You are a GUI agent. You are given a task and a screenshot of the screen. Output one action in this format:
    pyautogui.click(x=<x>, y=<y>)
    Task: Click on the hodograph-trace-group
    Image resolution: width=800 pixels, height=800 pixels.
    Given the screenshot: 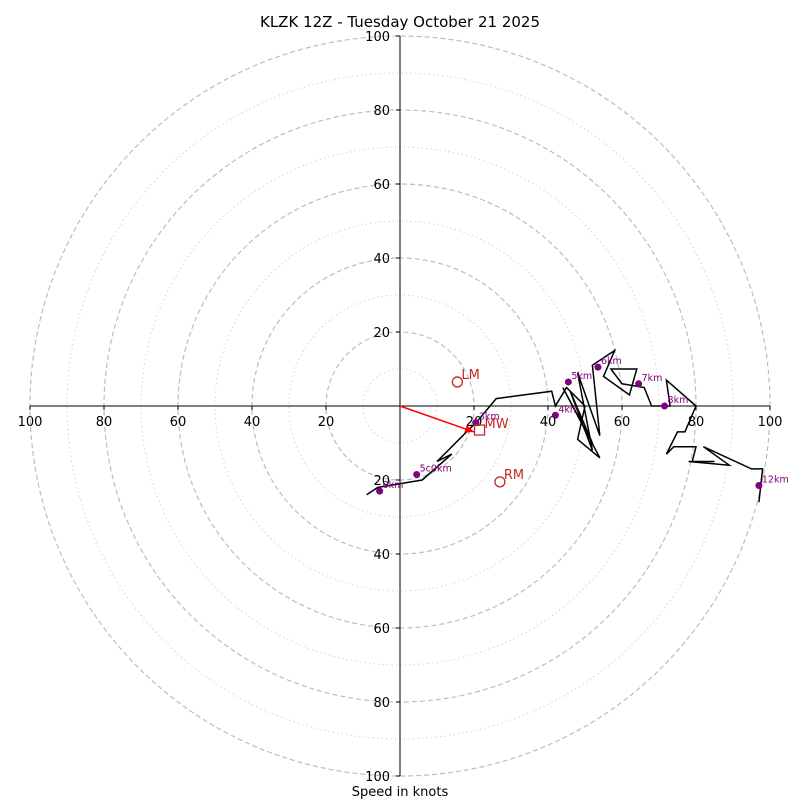 What is the action you would take?
    pyautogui.click(x=565, y=425)
    